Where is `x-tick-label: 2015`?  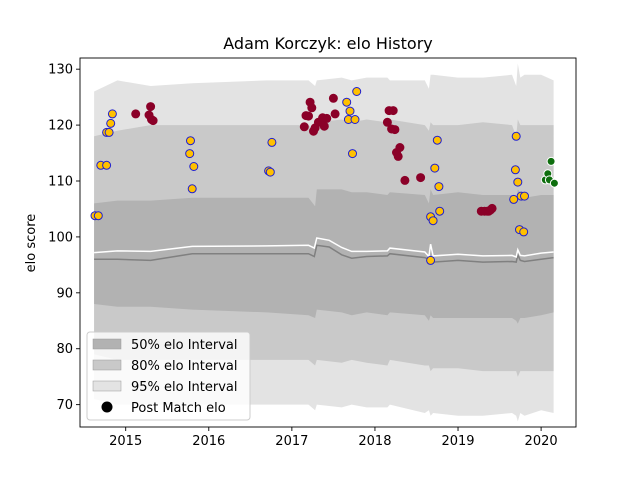 x-tick-label: 2015 is located at coordinates (125, 441).